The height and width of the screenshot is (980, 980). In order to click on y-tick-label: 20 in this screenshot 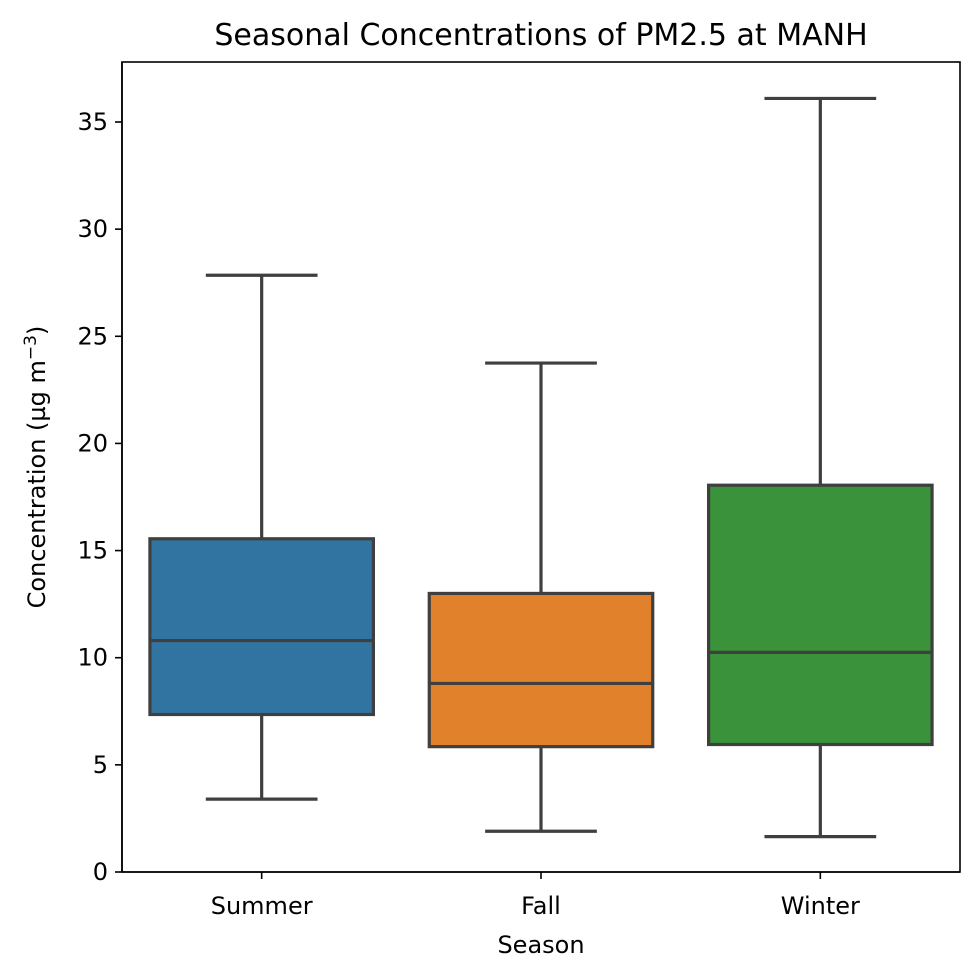, I will do `click(92, 443)`.